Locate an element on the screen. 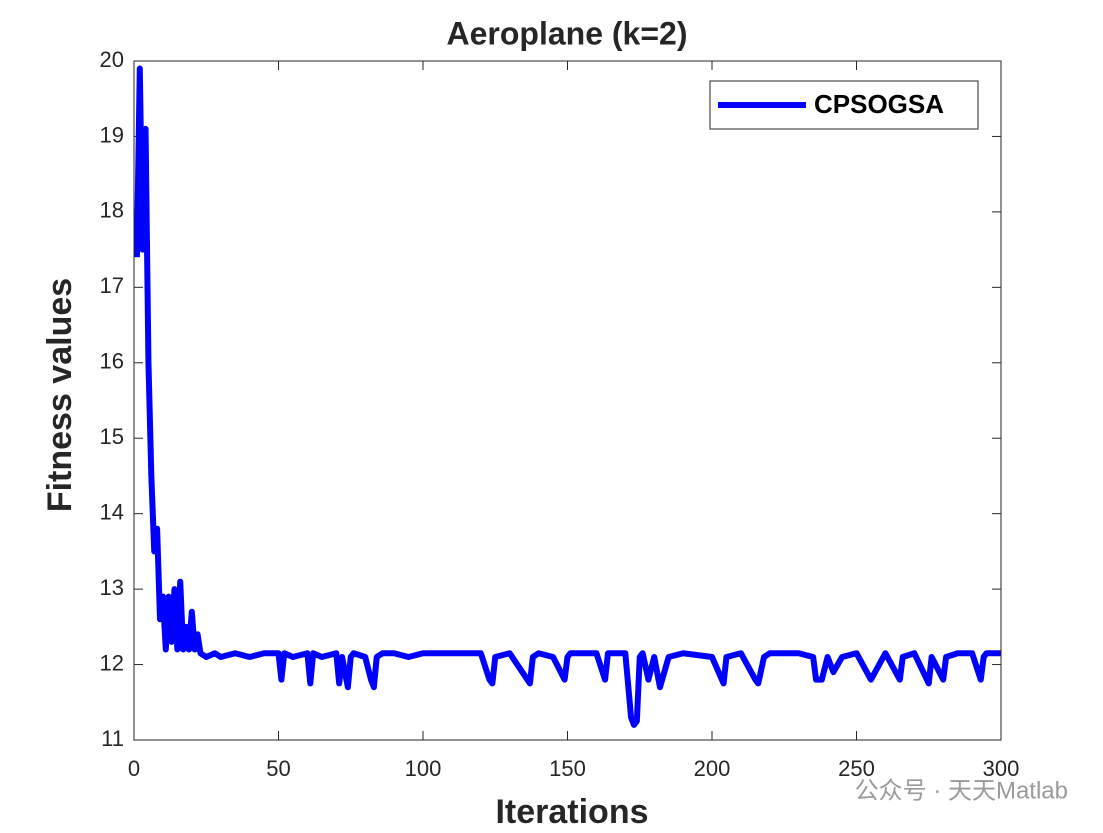 This screenshot has width=1103, height=833. chart-title: Aeroplane (k=2) is located at coordinates (567, 33).